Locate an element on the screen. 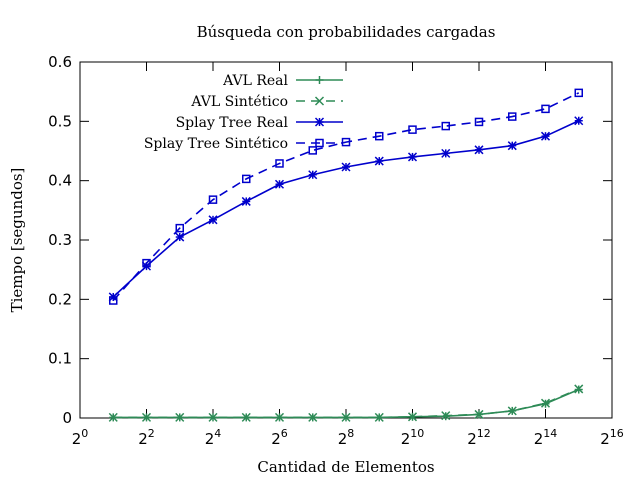 Image resolution: width=640 pixels, height=480 pixels. y-tick-label: 0 is located at coordinates (67, 418).